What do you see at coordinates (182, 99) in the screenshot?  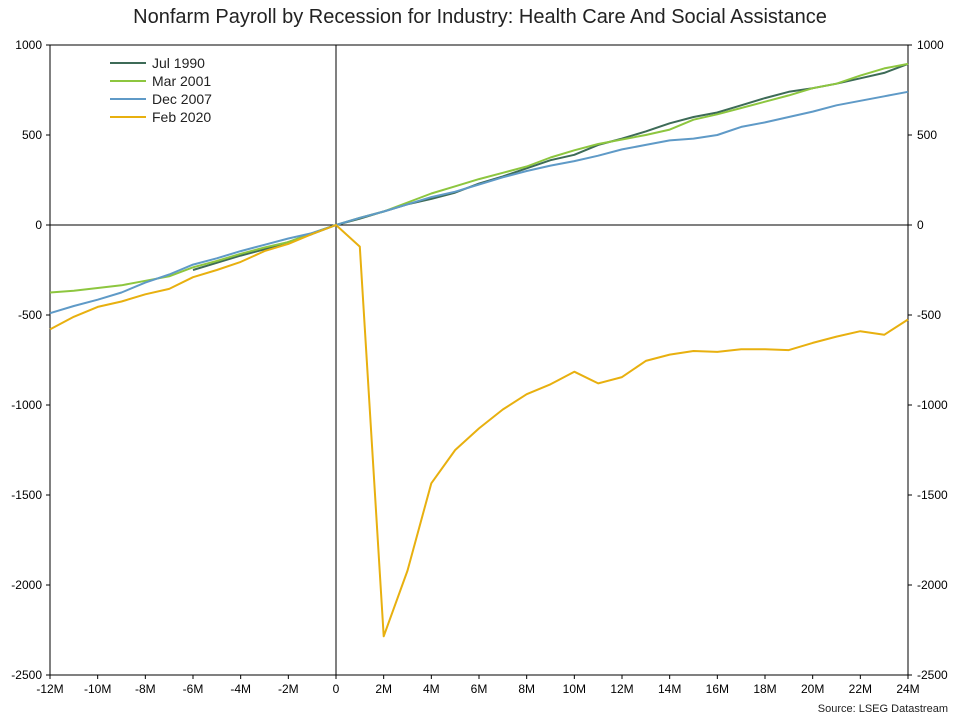 I see `legend-label-2: Dec 2007` at bounding box center [182, 99].